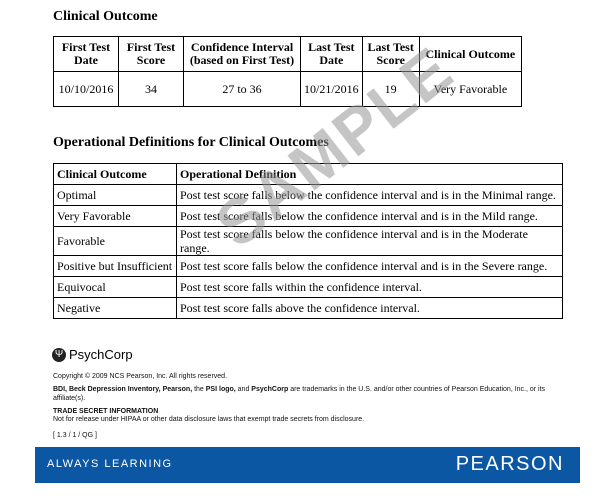  I want to click on psychcorp-logo: Ψ PsychCorp, so click(92, 354).